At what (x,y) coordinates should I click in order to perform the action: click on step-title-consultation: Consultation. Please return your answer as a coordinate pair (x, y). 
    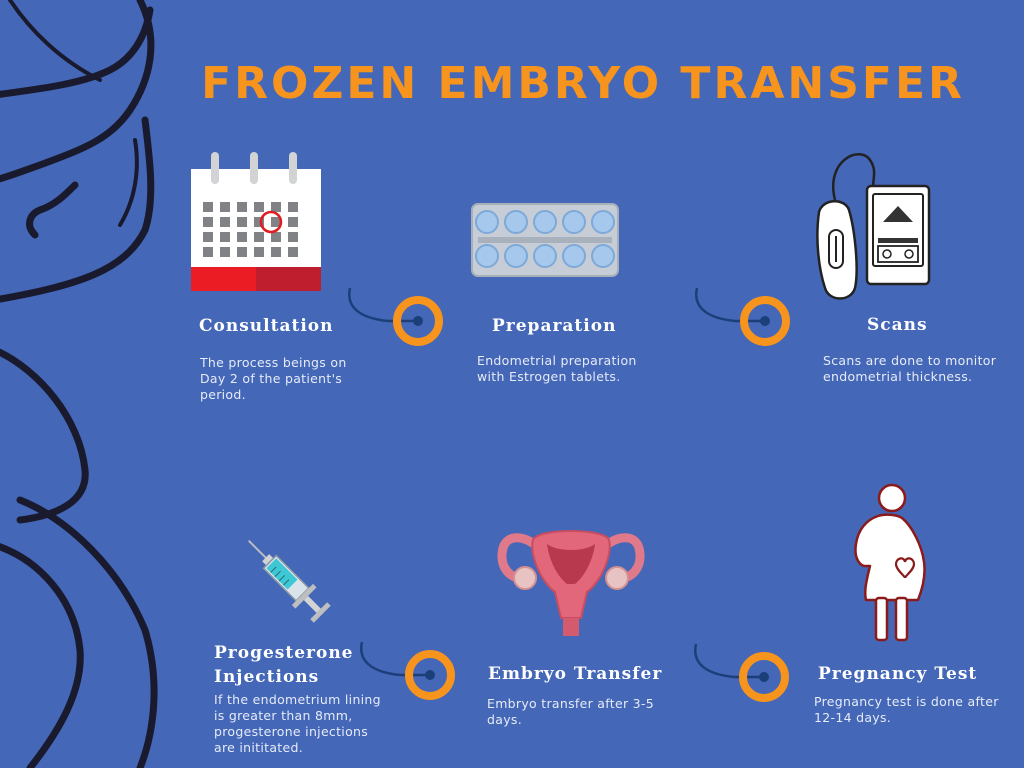
    Looking at the image, I should click on (266, 326).